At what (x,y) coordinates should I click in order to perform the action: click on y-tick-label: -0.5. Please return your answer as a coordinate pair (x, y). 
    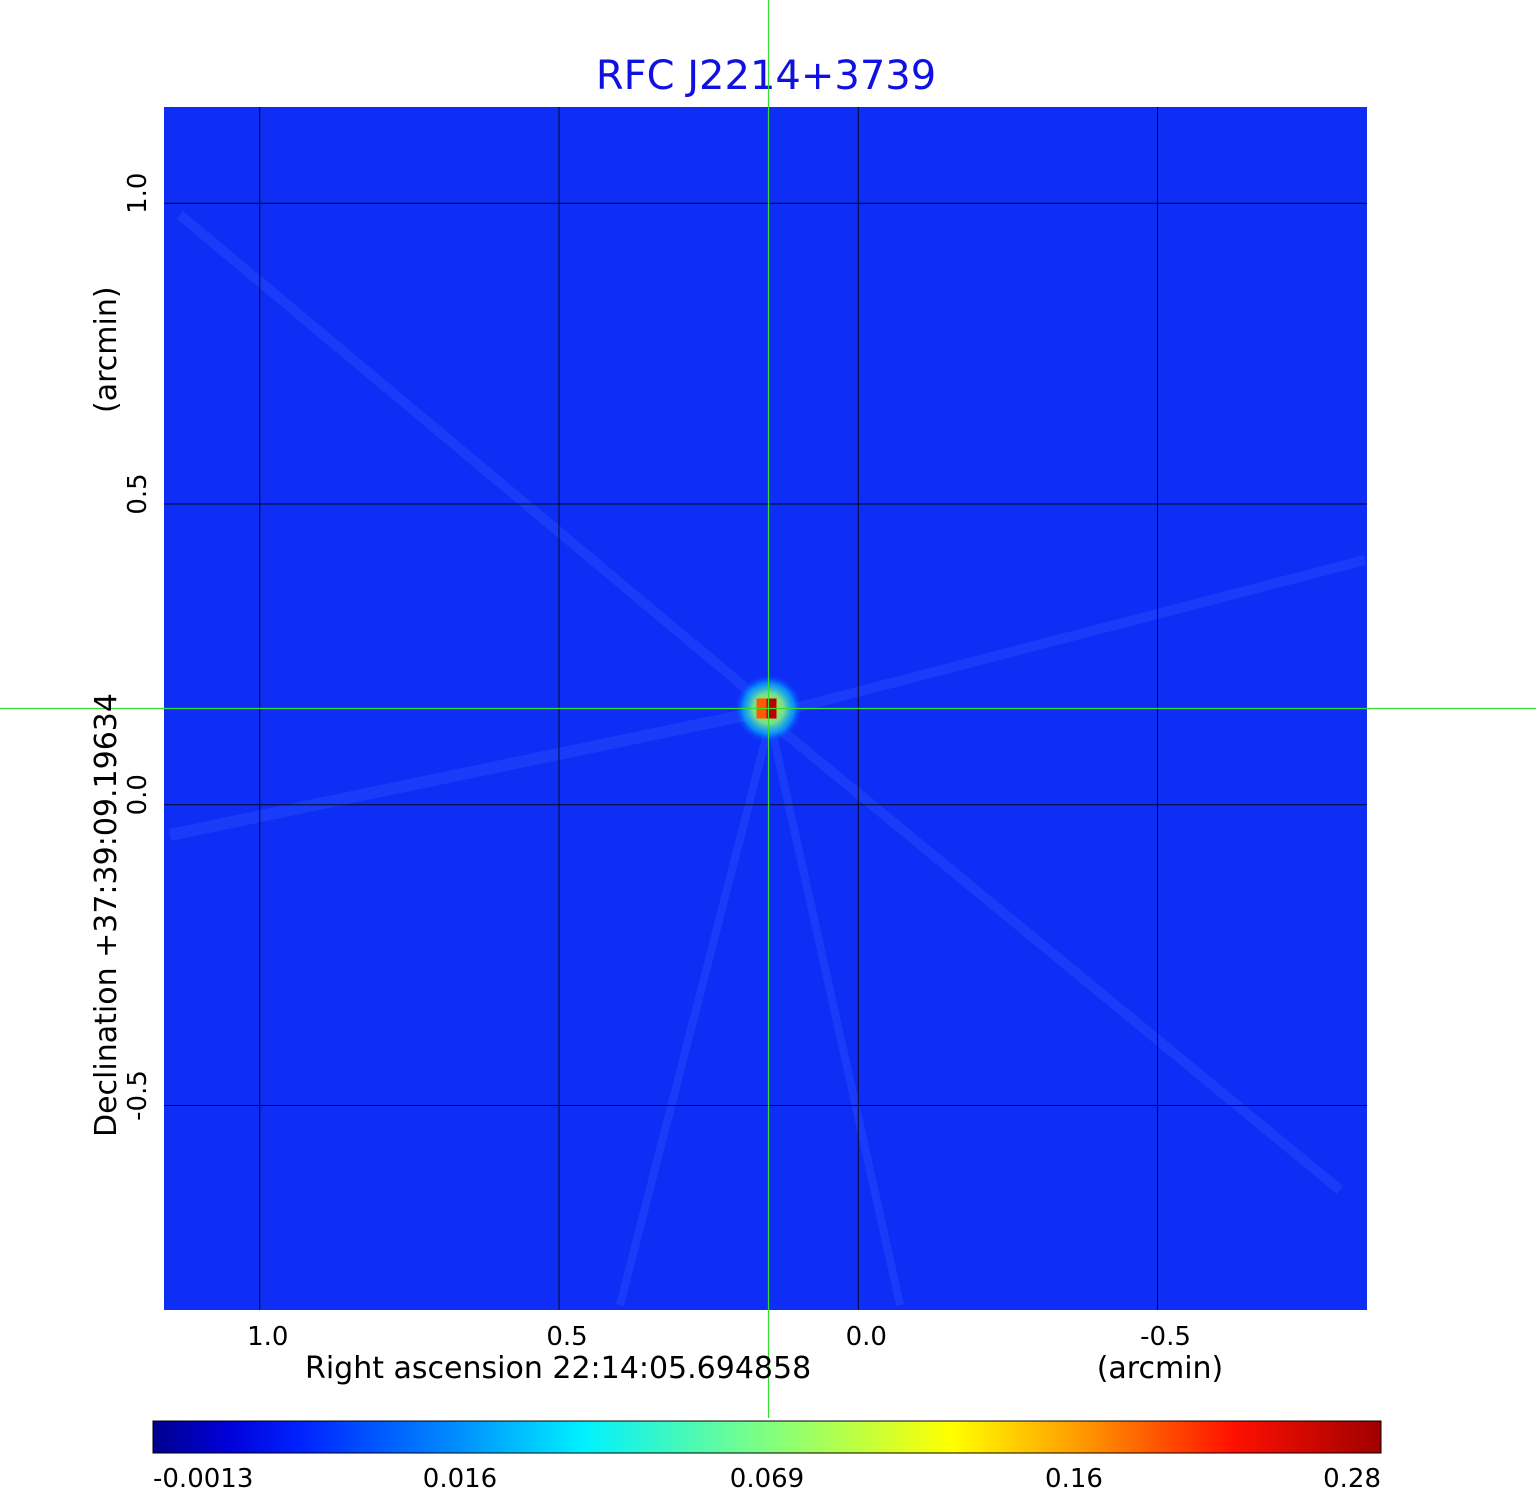
    Looking at the image, I should click on (138, 1095).